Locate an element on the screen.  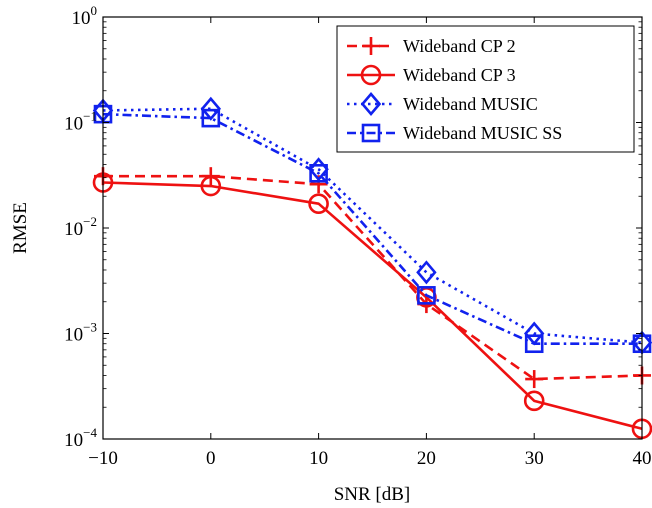
x-tick-label: 20 is located at coordinates (426, 458).